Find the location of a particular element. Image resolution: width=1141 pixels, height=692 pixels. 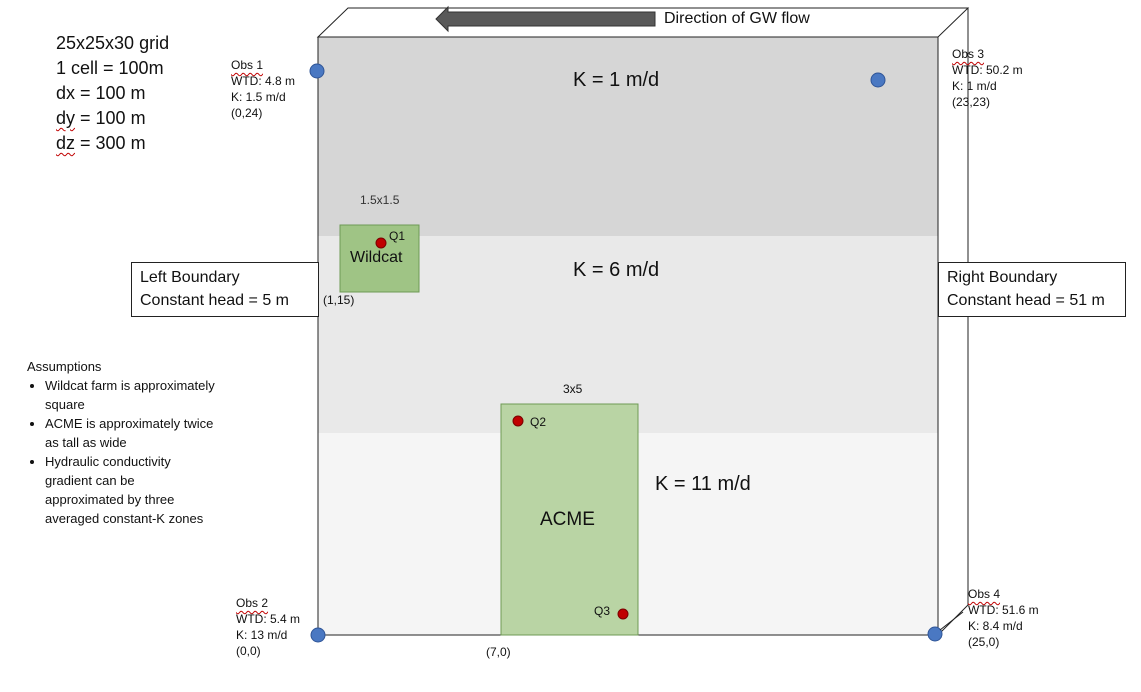

left-boundary-title: Left Boundary is located at coordinates (190, 277).